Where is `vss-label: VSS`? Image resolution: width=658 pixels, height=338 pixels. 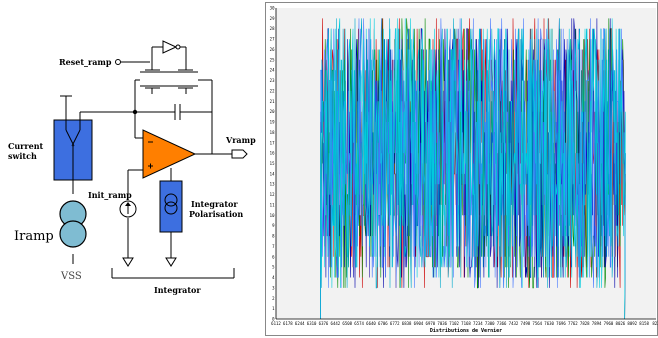 vss-label: VSS is located at coordinates (71, 276).